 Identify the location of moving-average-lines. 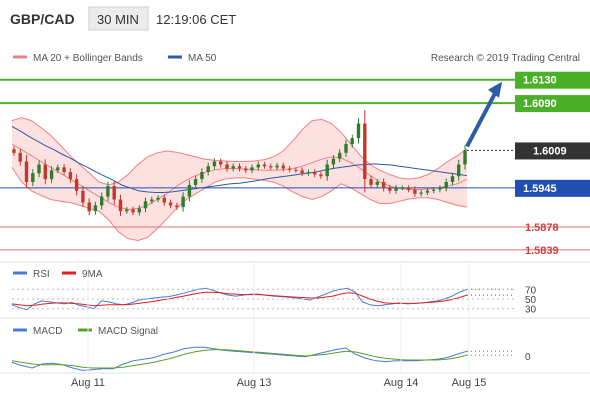
(239, 159).